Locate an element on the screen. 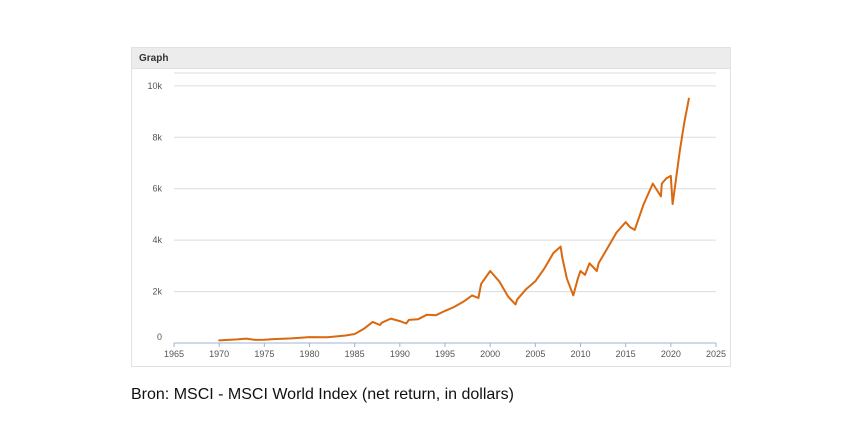 This screenshot has width=850, height=425. y-tick-label: 0 is located at coordinates (159, 337).